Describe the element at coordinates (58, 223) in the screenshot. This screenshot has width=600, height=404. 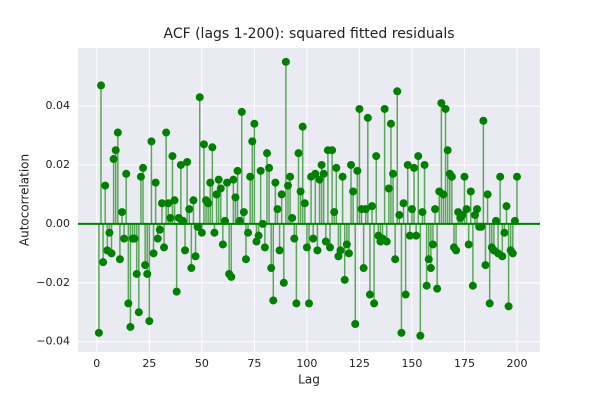
I see `y-tick-label: 0.00` at that location.